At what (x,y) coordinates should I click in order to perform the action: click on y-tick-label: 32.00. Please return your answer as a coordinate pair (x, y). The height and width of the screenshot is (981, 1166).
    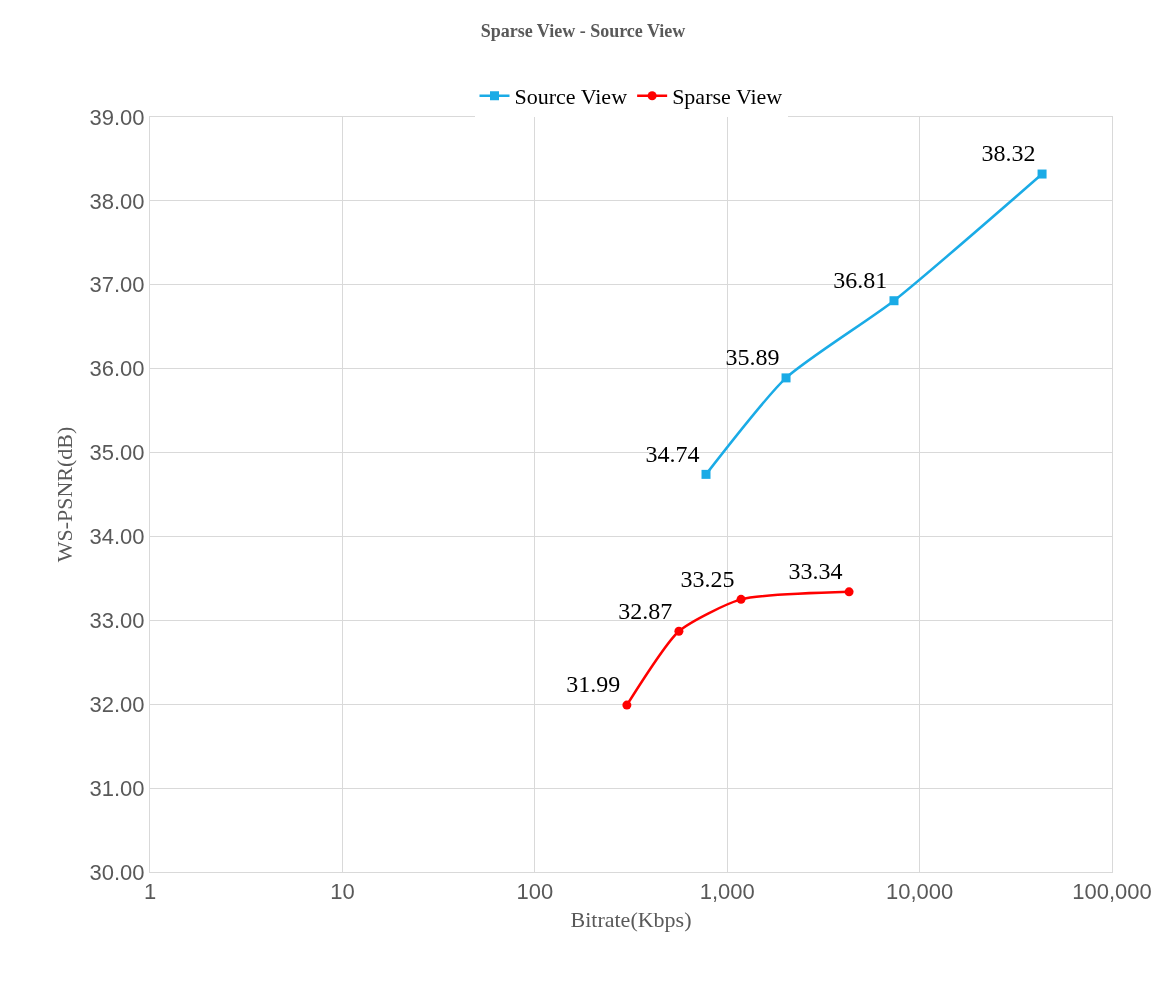
    Looking at the image, I should click on (117, 704).